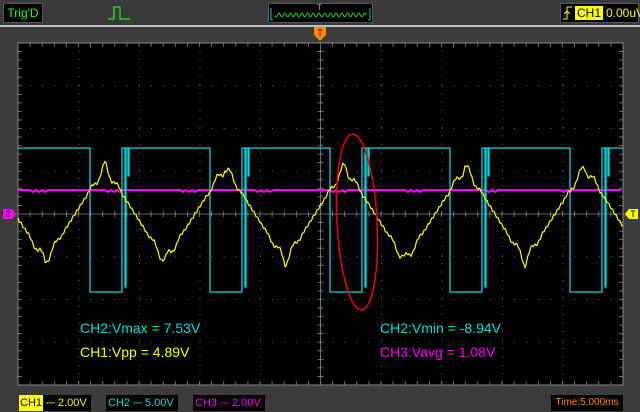 This screenshot has width=640, height=412. What do you see at coordinates (567, 13) in the screenshot?
I see `rising-edge-icon` at bounding box center [567, 13].